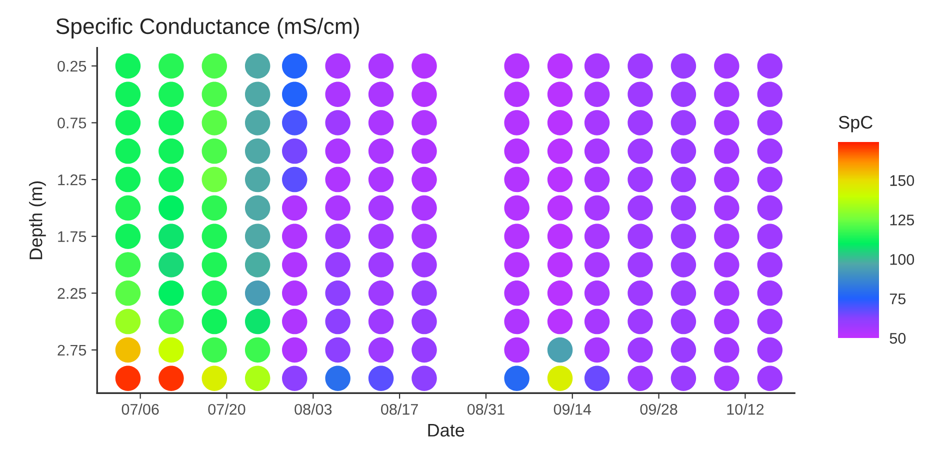 This screenshot has width=925, height=455. Describe the element at coordinates (659, 409) in the screenshot. I see `x-tick-label: 09/28` at that location.